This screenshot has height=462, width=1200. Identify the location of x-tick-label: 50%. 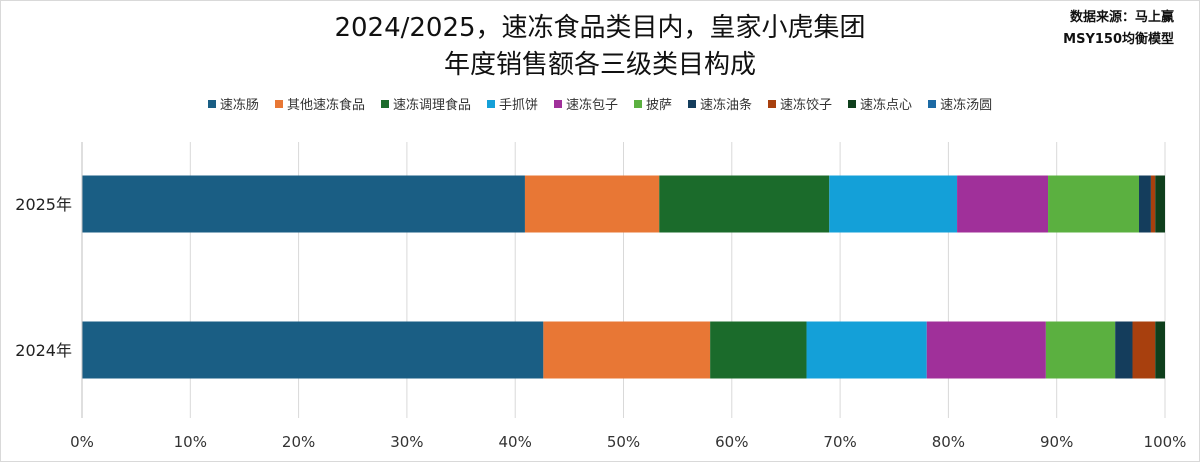
(623, 442).